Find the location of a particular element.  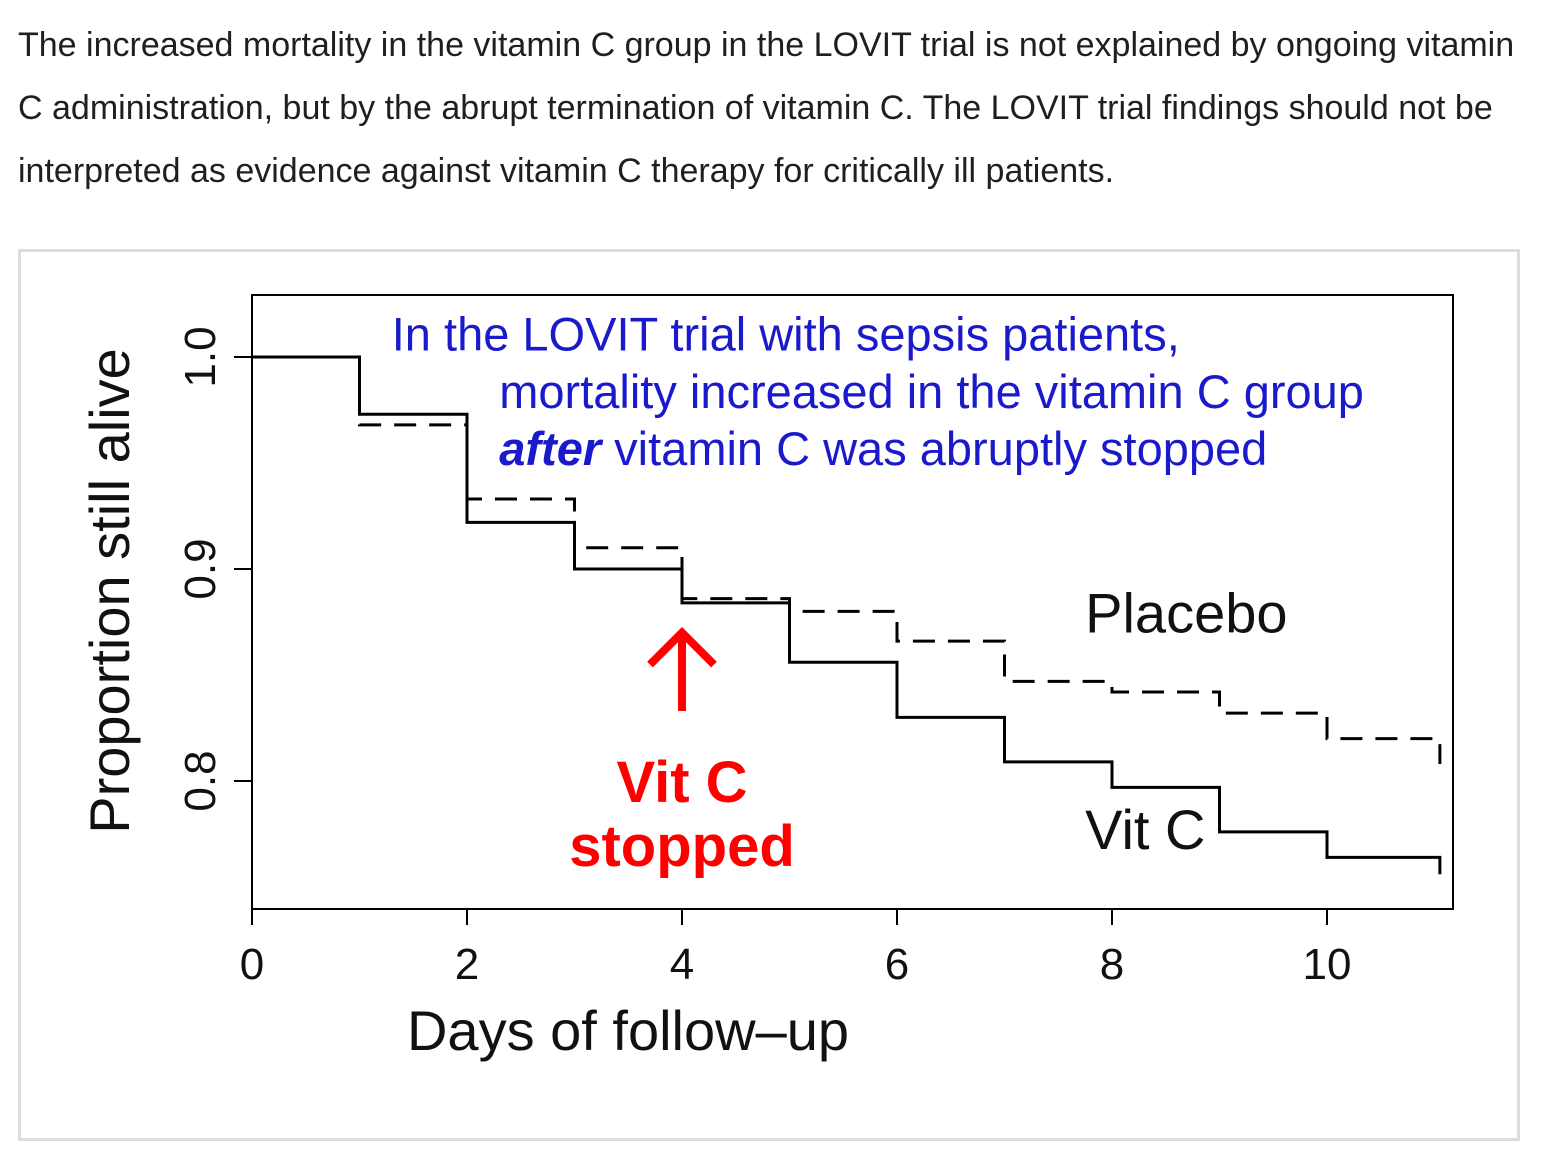

y-tick-label: 1.0 is located at coordinates (200, 356).